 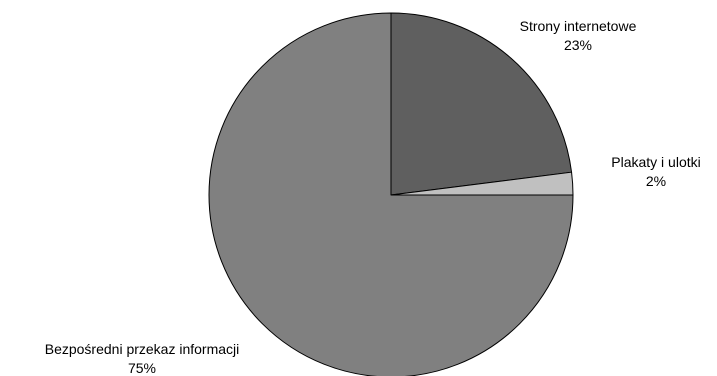 What do you see at coordinates (655, 162) in the screenshot?
I see `slice-label-plakaty-i-ulotki: Plakaty i ulotki` at bounding box center [655, 162].